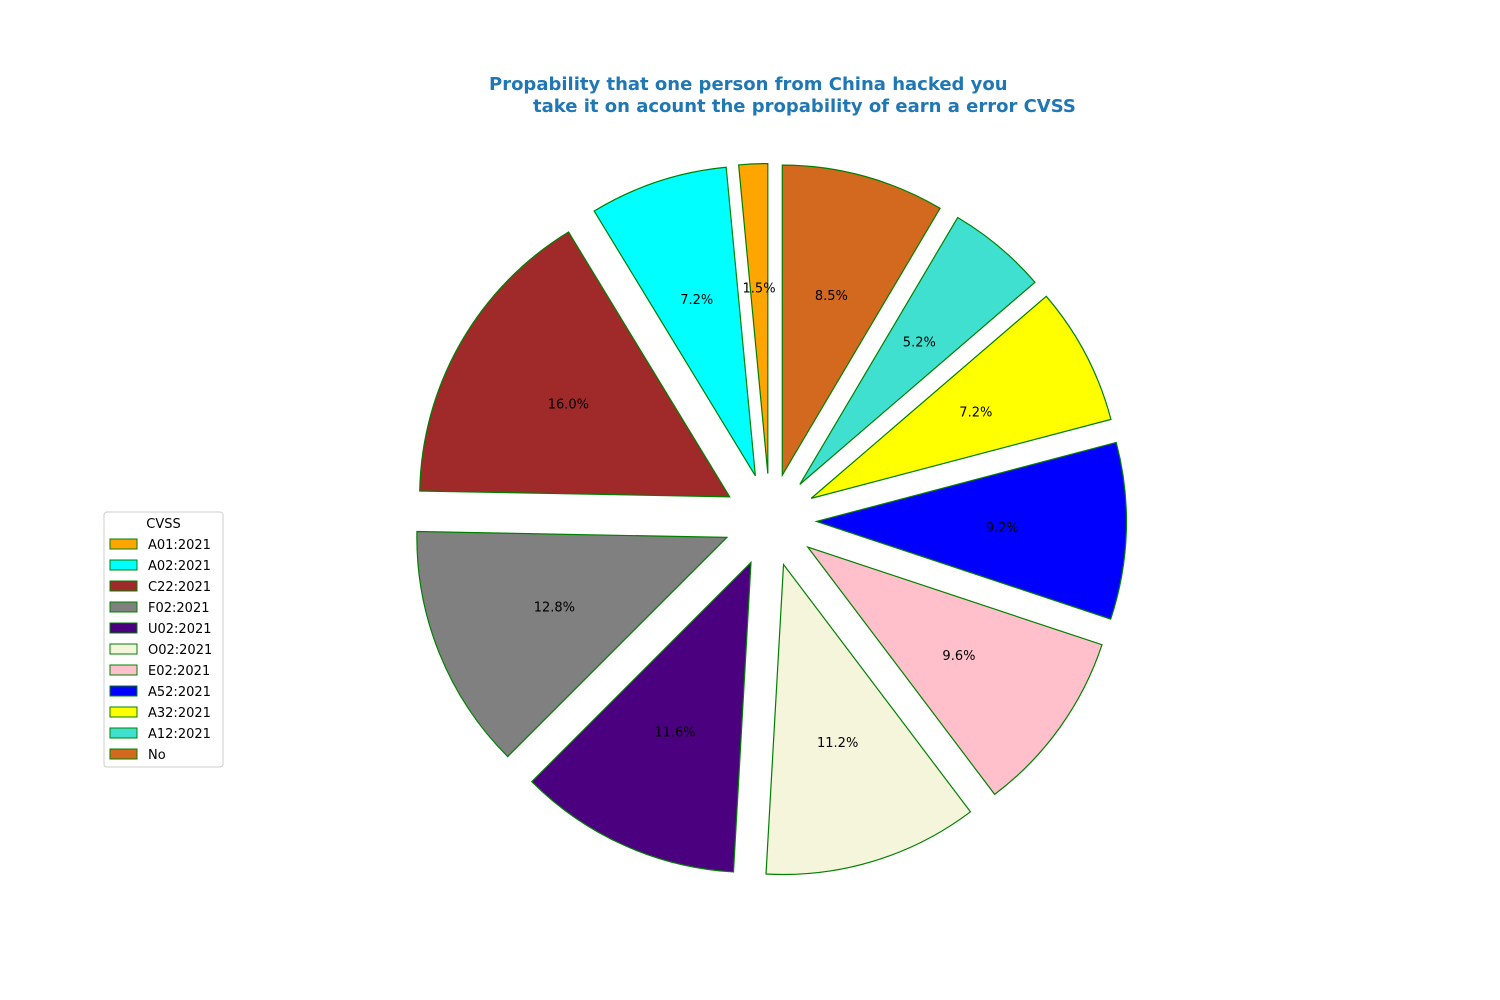 The image size is (1500, 1000). I want to click on pie-slice-e02-2021, so click(954, 670).